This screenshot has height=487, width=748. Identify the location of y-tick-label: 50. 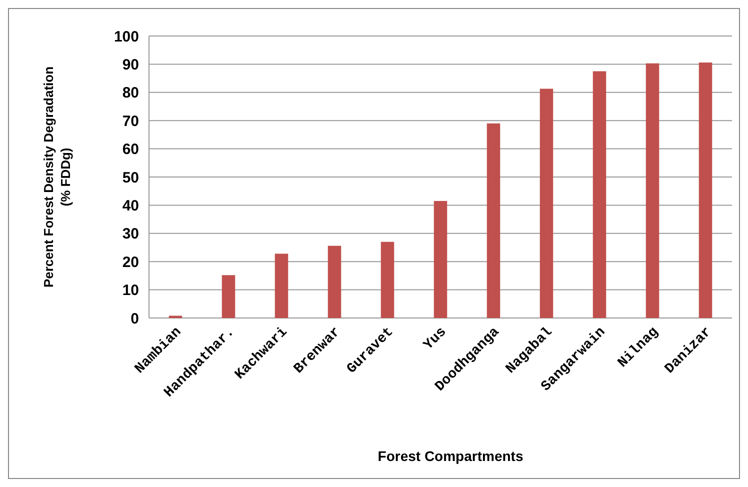
(130, 177).